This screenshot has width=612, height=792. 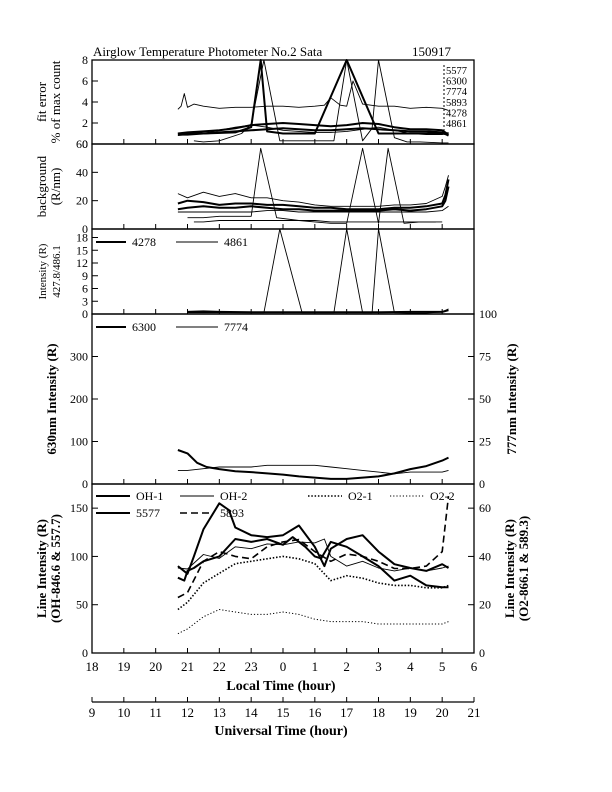 What do you see at coordinates (283, 666) in the screenshot?
I see `x-tick-label: 0` at bounding box center [283, 666].